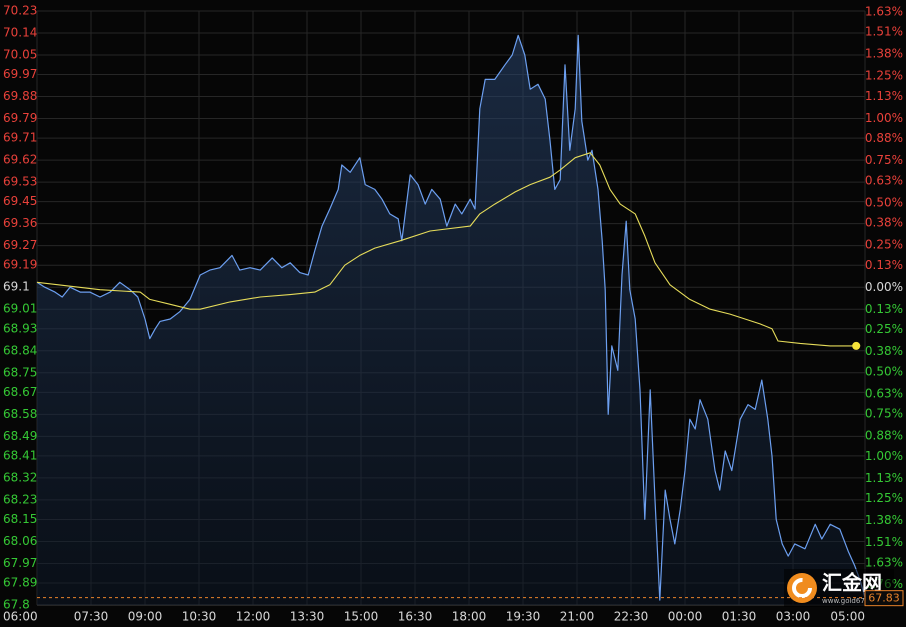  Describe the element at coordinates (631, 617) in the screenshot. I see `x-tick-label: 22:30` at that location.